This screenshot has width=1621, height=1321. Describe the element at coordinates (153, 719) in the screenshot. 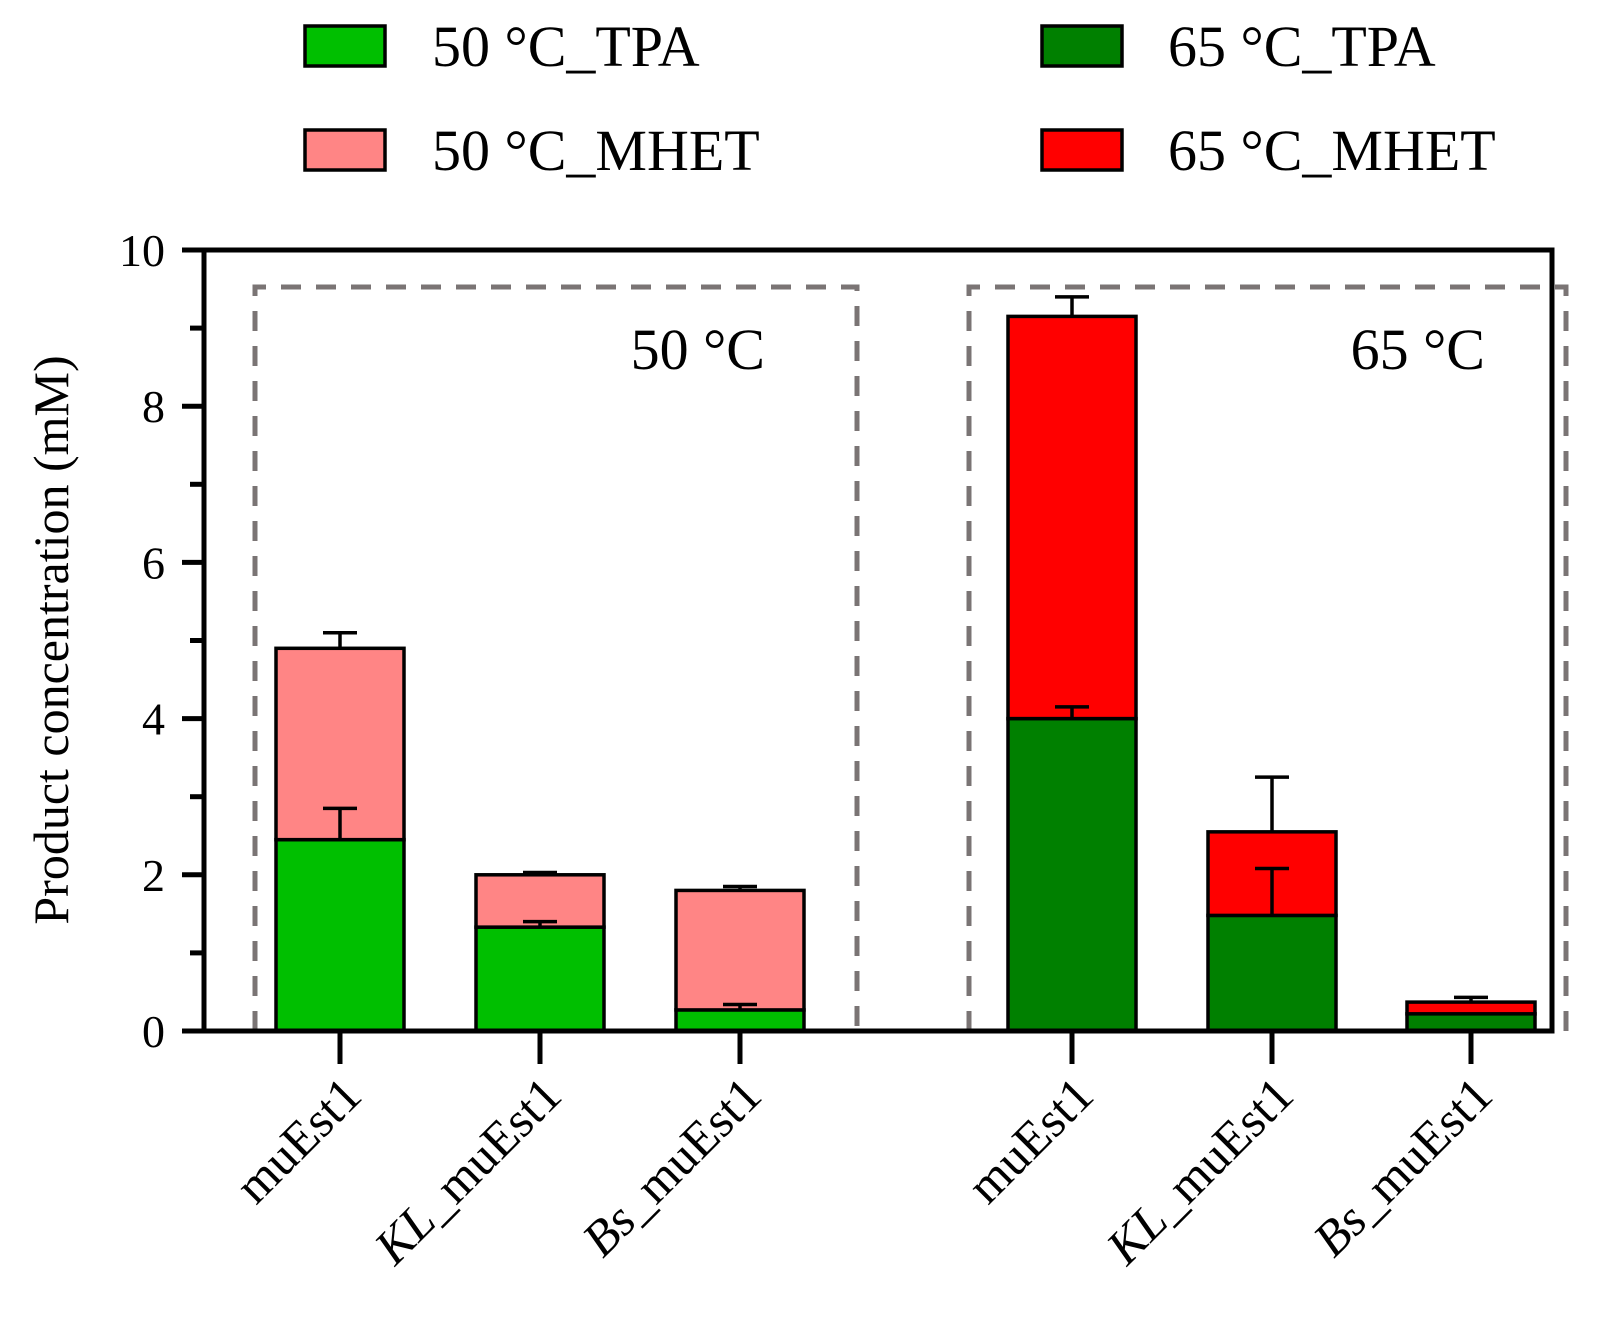

I see `y-tick-label: 4` at that location.